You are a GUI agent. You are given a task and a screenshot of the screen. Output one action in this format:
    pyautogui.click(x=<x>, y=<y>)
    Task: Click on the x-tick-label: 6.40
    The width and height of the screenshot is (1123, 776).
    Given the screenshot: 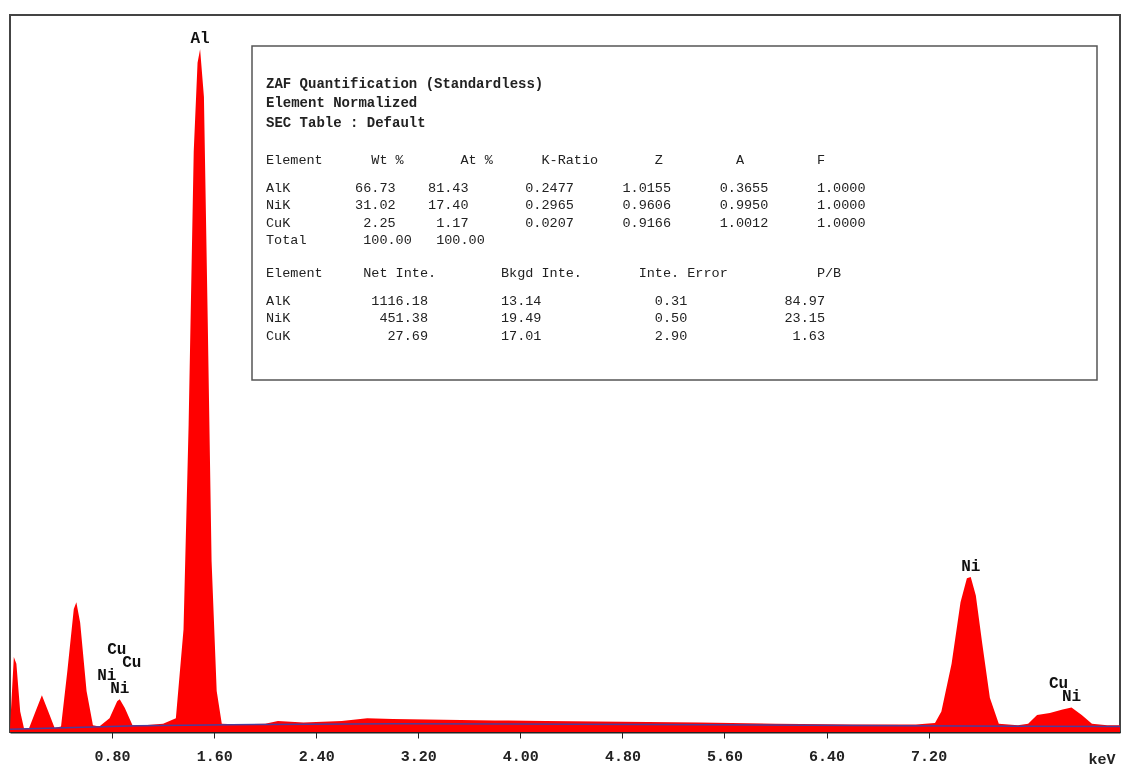 What is the action you would take?
    pyautogui.click(x=827, y=757)
    